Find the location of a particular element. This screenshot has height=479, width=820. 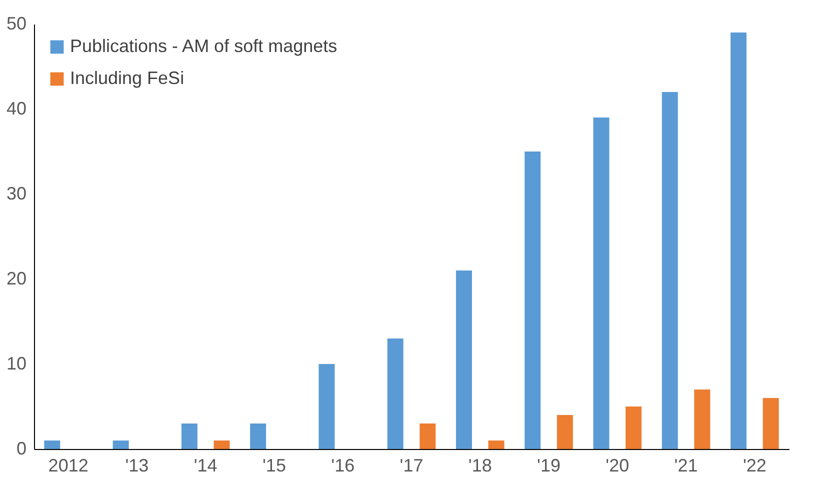

x-tick-label: '18 is located at coordinates (480, 466).